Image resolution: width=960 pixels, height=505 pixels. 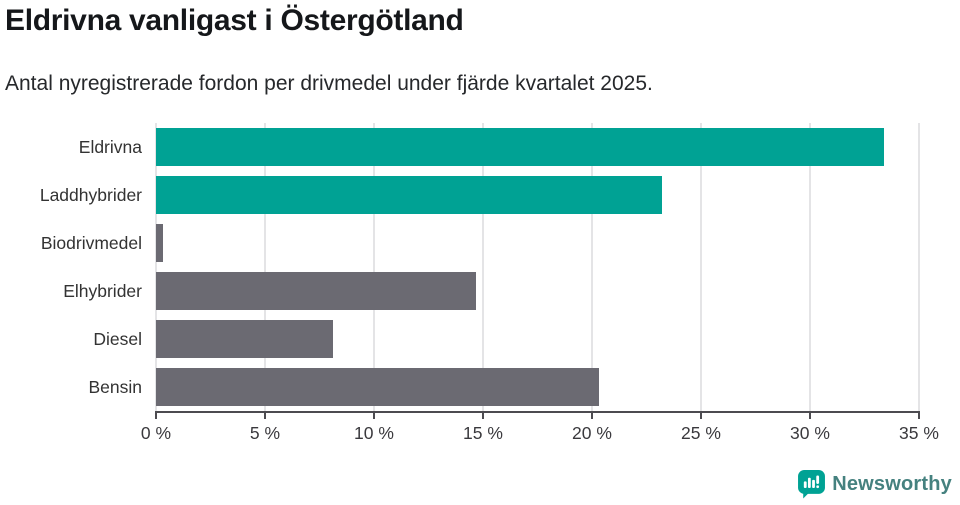 I want to click on newsworthy-logo: Newsworthy, so click(x=875, y=484).